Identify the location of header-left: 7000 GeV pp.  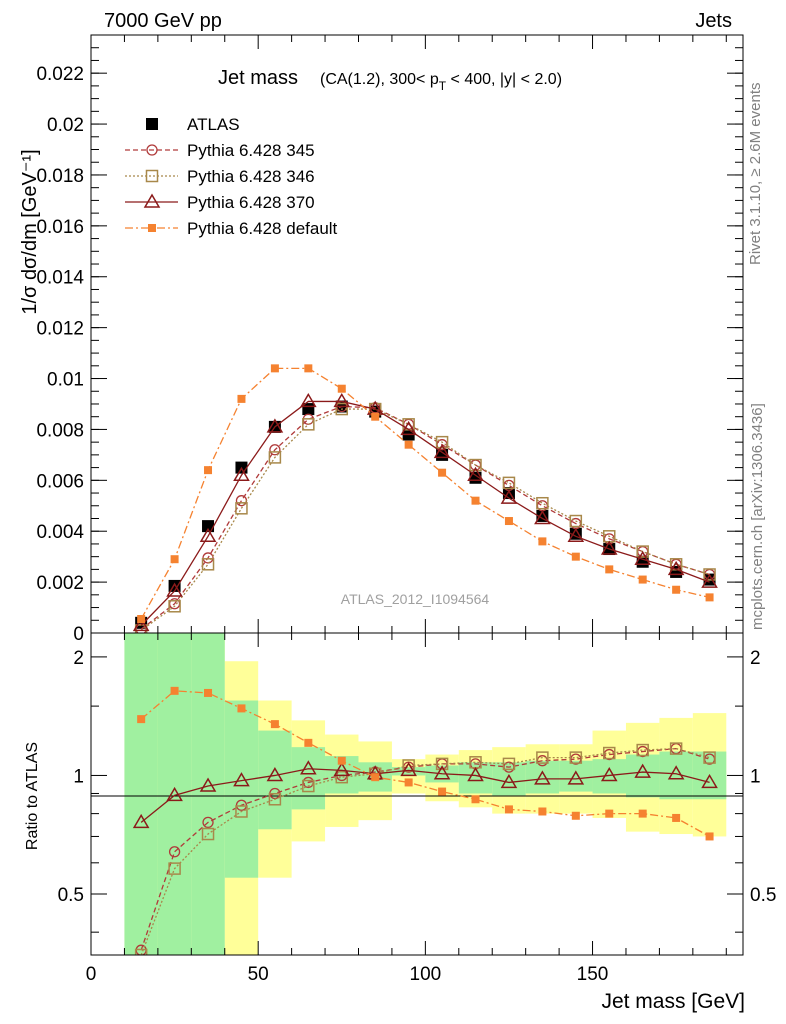
(163, 21).